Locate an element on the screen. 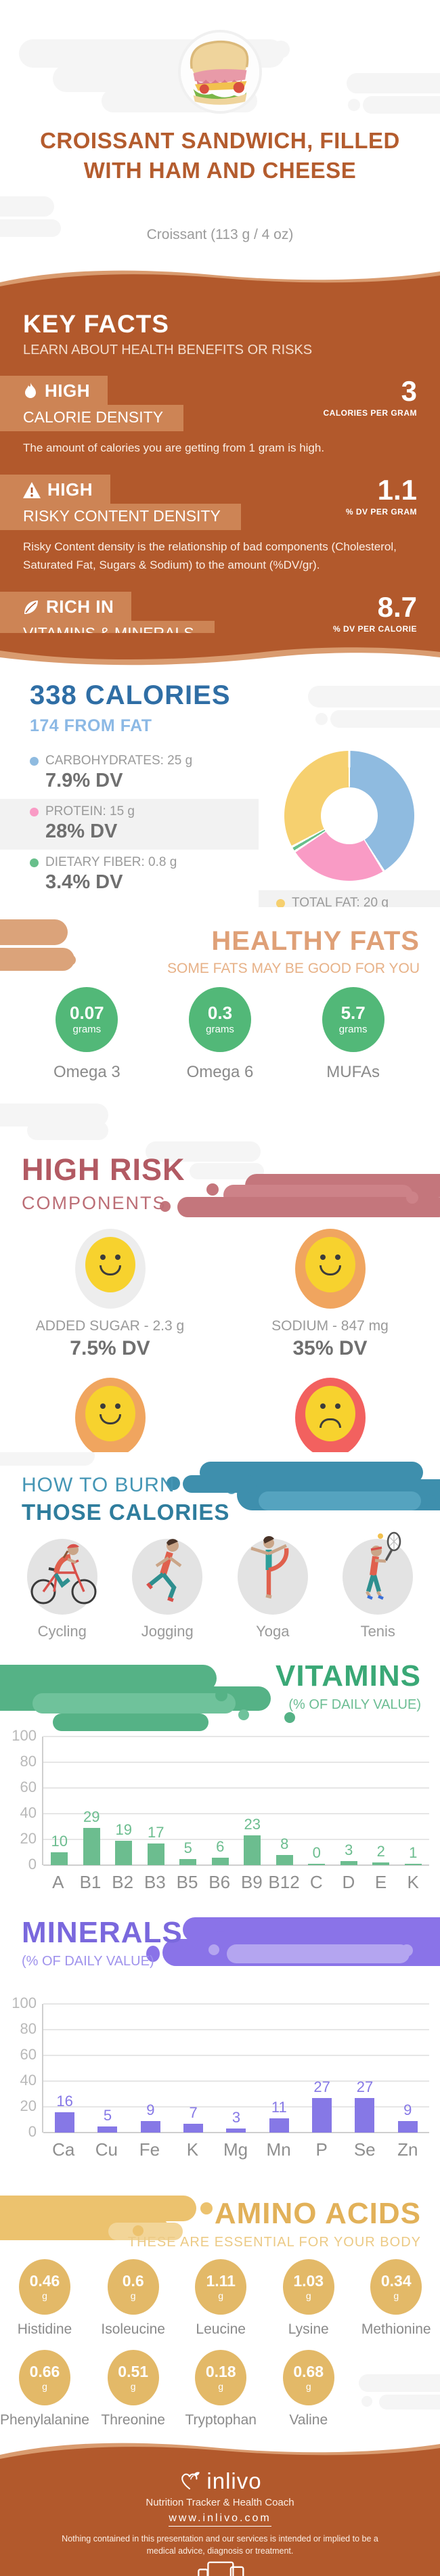 This screenshot has width=440, height=2576. fat-label: Omega 3 is located at coordinates (86, 1072).